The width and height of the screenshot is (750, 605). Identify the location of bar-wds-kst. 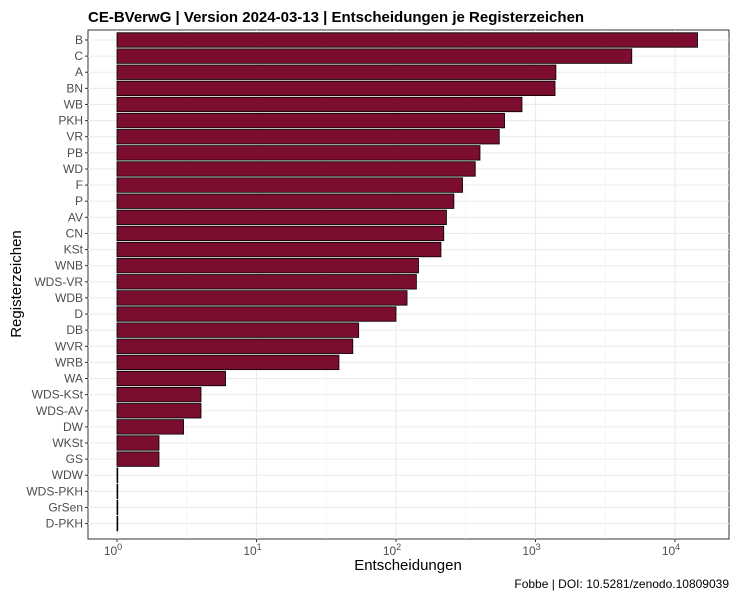
(159, 394).